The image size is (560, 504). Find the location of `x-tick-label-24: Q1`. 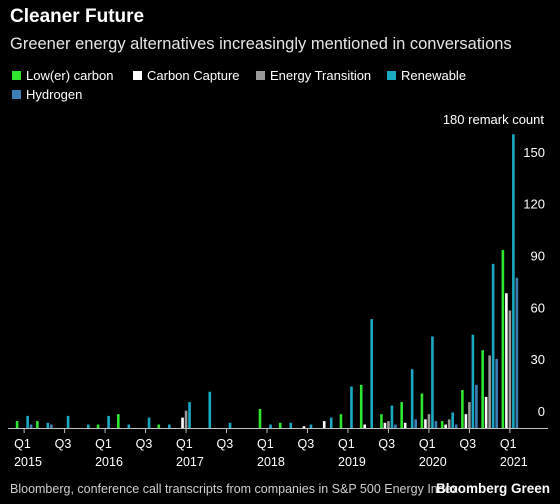

x-tick-label-24: Q1 is located at coordinates (508, 444).